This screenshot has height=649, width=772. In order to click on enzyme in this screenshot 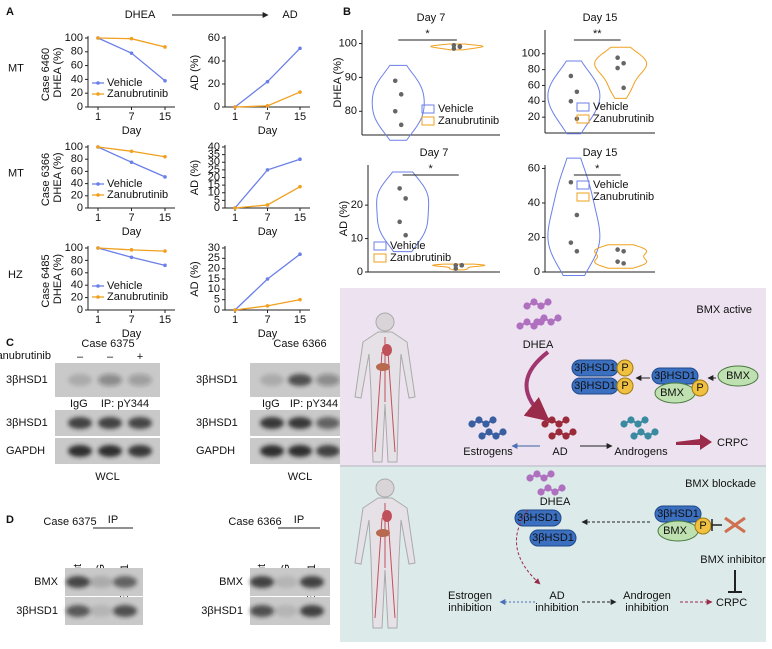, I will do `click(538, 518)`.